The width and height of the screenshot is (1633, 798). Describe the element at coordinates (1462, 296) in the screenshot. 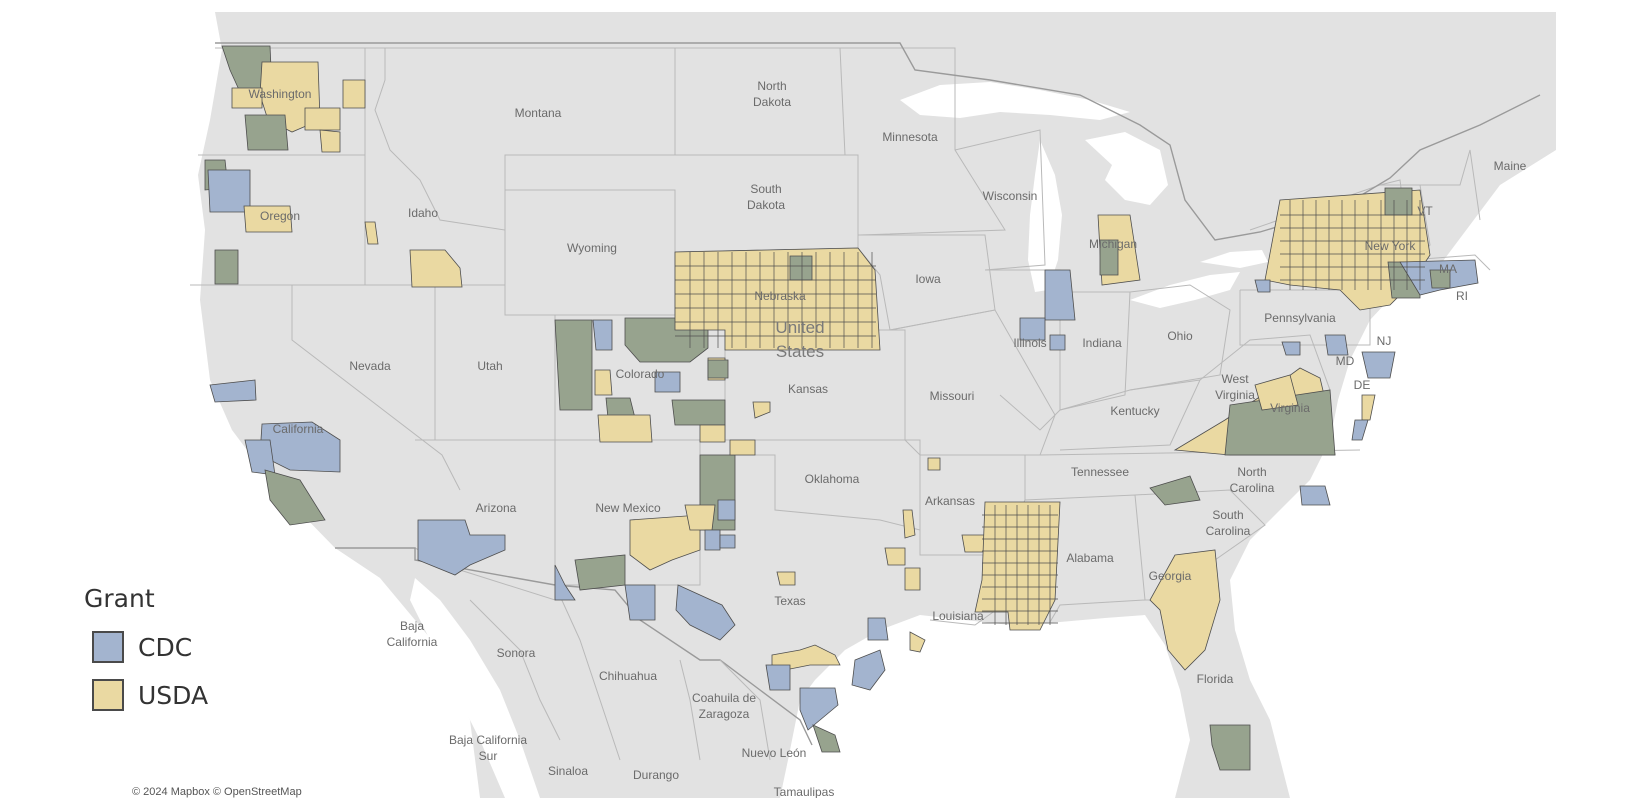

I see `label-ri: RI` at that location.